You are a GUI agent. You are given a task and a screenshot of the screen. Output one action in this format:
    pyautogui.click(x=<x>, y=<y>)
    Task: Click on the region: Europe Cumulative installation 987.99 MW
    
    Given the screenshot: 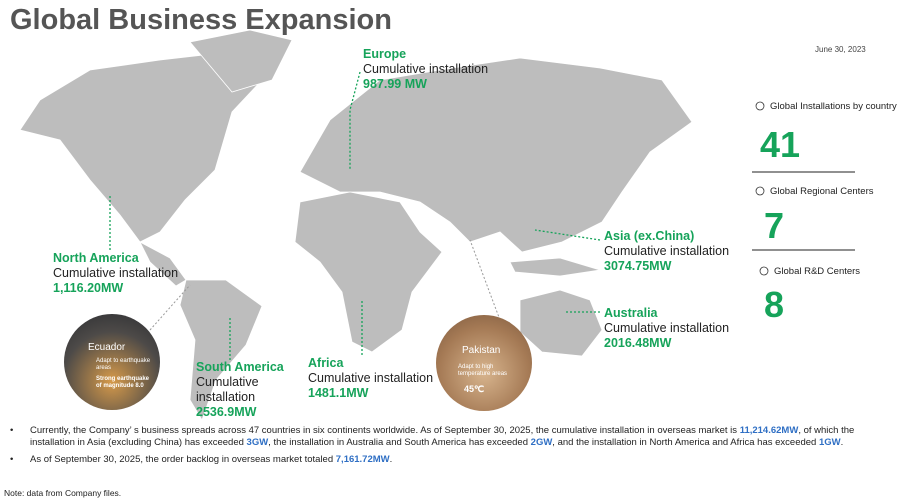 What is the action you would take?
    pyautogui.click(x=425, y=69)
    